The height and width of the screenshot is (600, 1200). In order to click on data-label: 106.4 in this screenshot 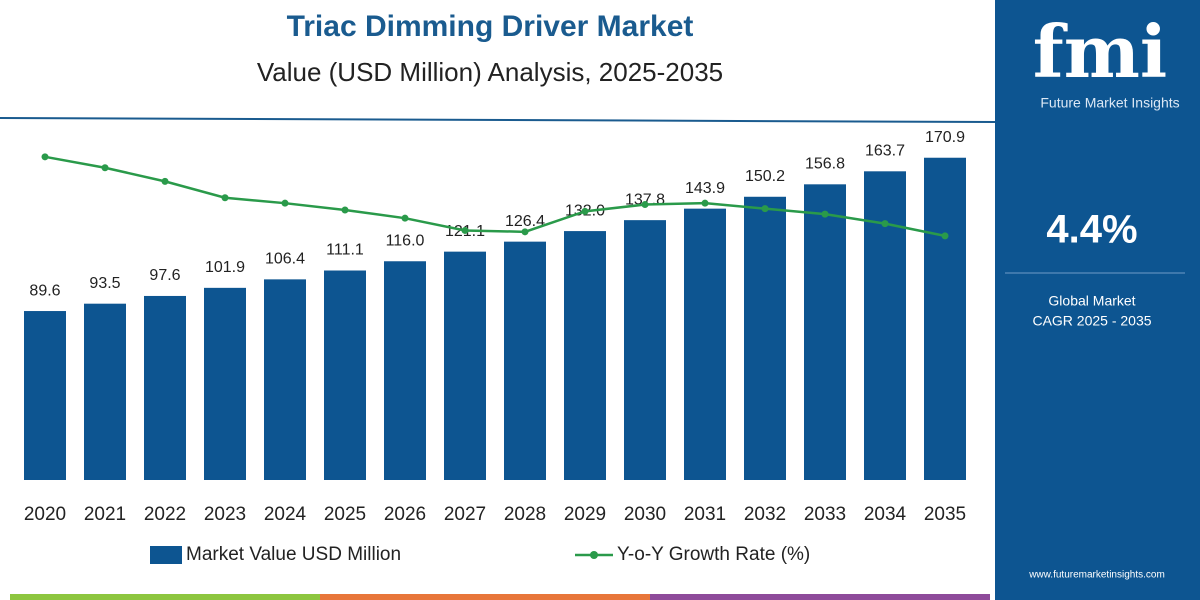, I will do `click(285, 259)`.